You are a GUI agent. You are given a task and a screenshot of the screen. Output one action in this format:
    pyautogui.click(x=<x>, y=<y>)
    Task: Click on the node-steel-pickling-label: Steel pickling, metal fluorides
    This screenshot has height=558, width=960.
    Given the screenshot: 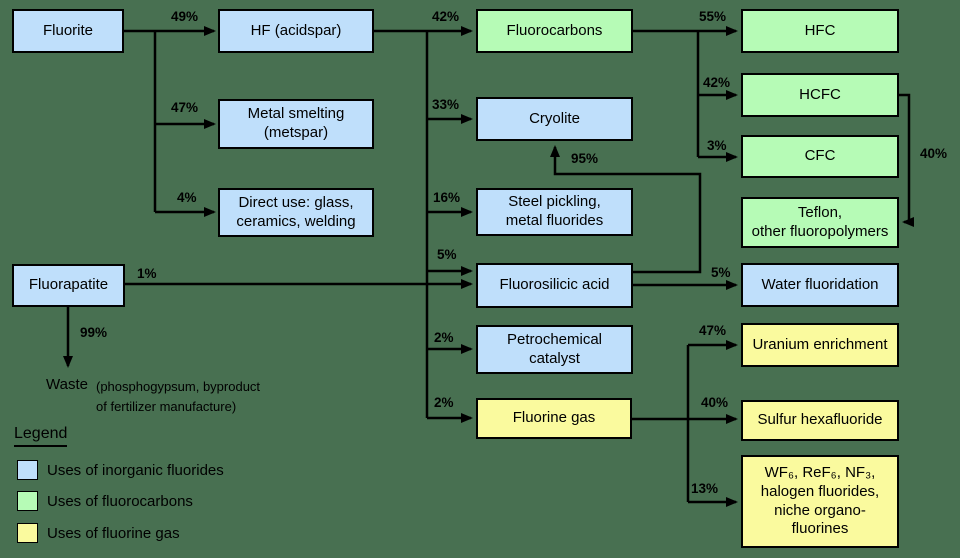 What is the action you would take?
    pyautogui.click(x=554, y=211)
    